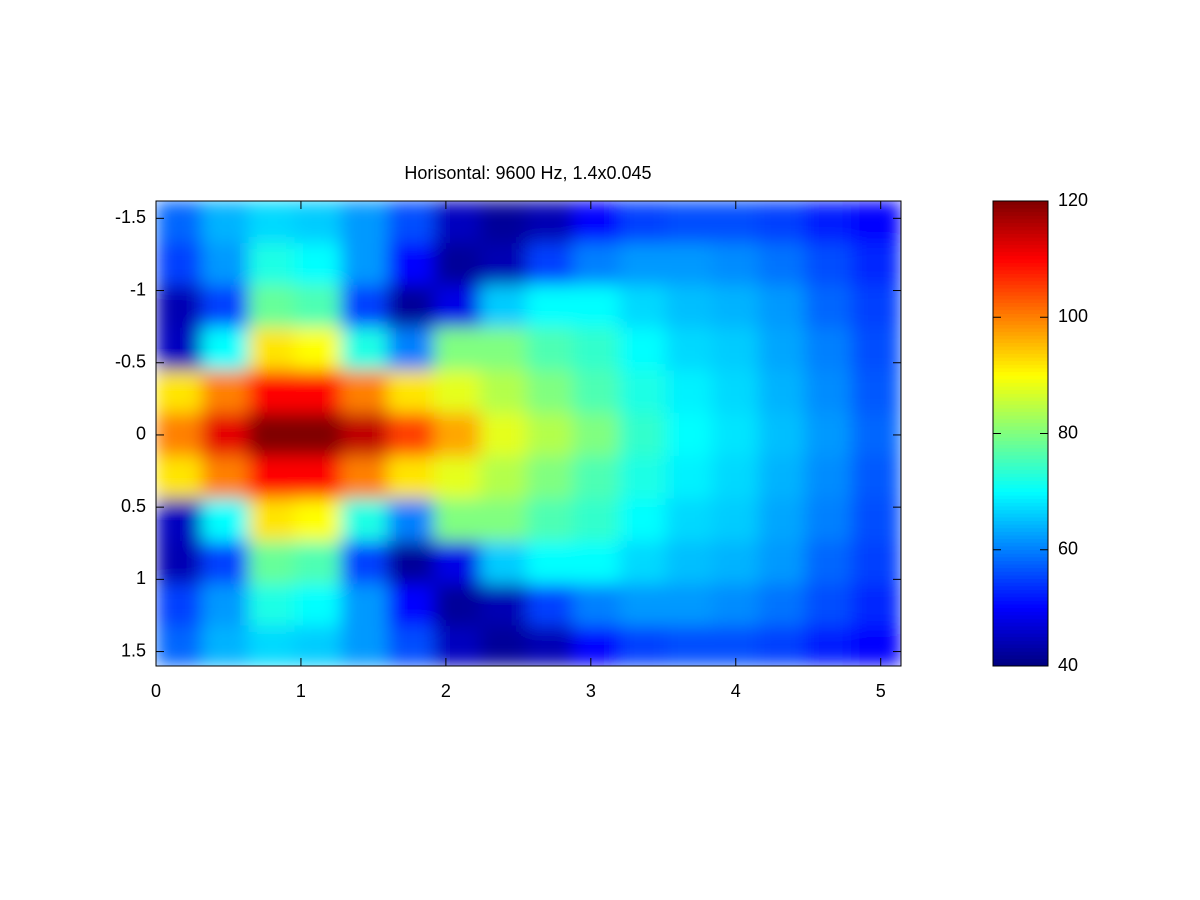  I want to click on colorbar-tick-label: 120, so click(1073, 200).